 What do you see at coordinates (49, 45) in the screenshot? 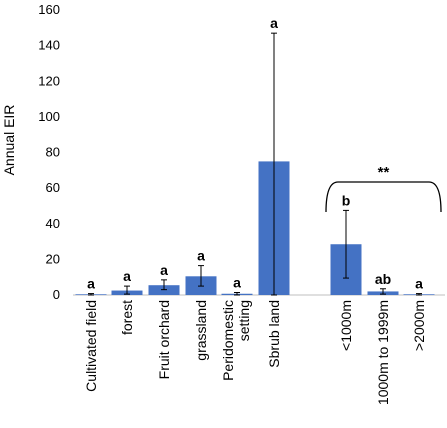
I see `y-tick-label: 140` at bounding box center [49, 45].